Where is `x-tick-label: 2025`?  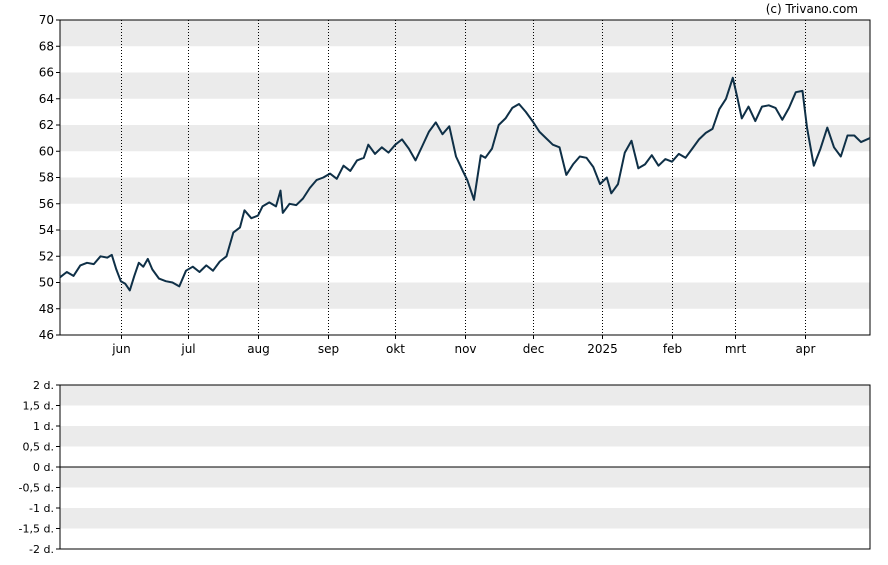 x-tick-label: 2025 is located at coordinates (602, 349).